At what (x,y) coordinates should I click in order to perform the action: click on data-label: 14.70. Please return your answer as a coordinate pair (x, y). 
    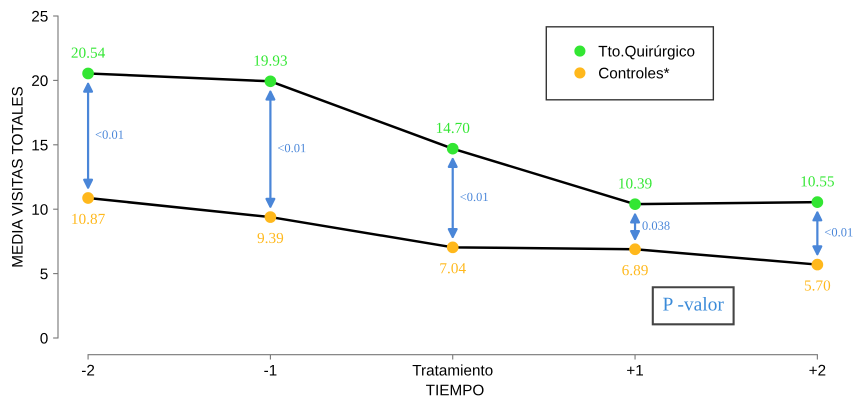
    Looking at the image, I should click on (453, 128).